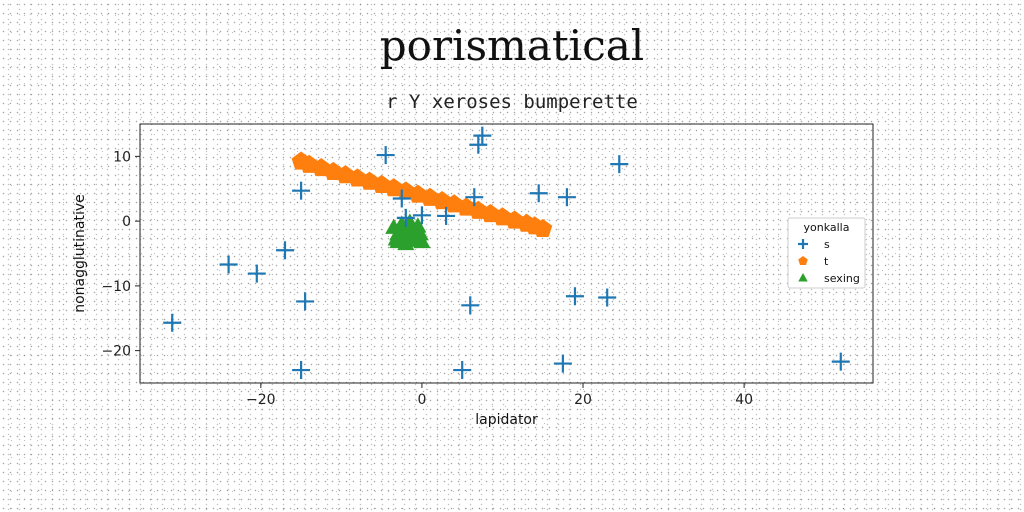  Describe the element at coordinates (80, 253) in the screenshot. I see `y-axis-label: nonagglutinative` at that location.